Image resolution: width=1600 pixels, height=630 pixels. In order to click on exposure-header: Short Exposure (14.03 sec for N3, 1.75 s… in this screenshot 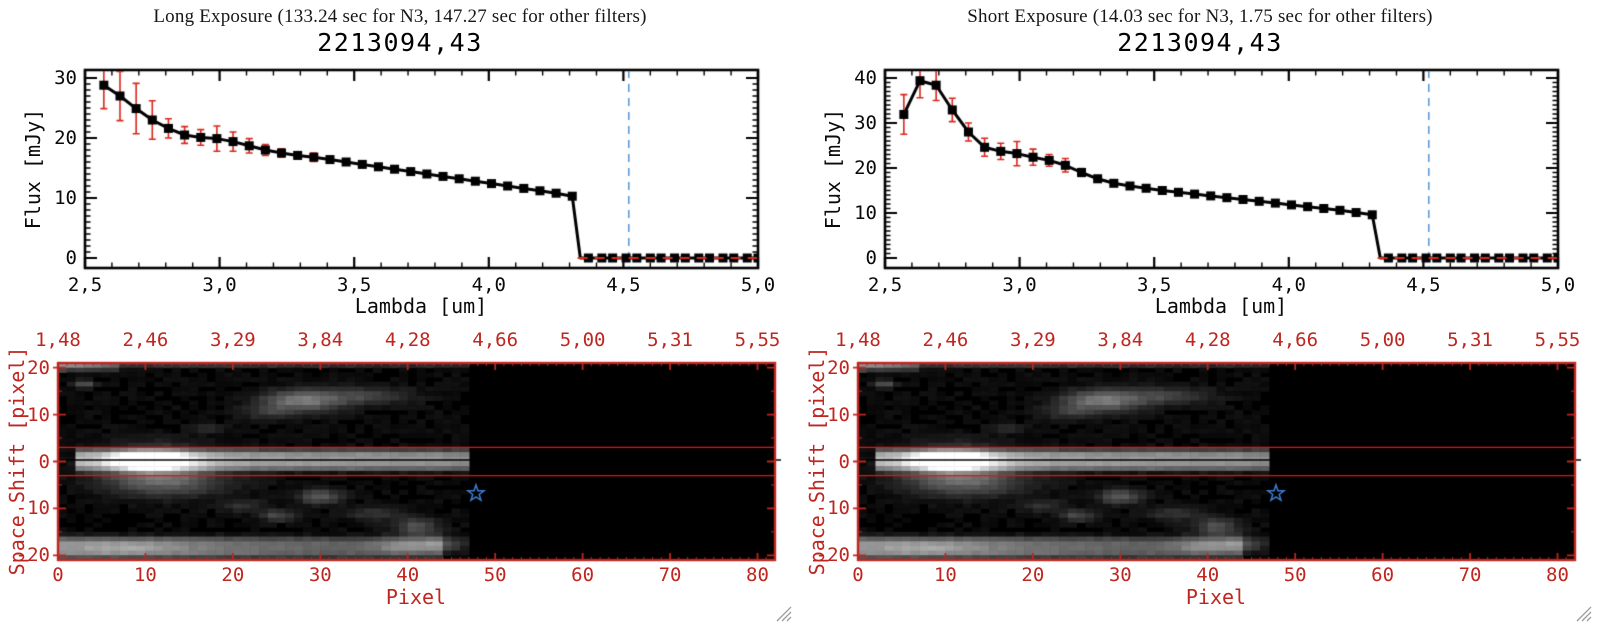, I will do `click(1200, 16)`.